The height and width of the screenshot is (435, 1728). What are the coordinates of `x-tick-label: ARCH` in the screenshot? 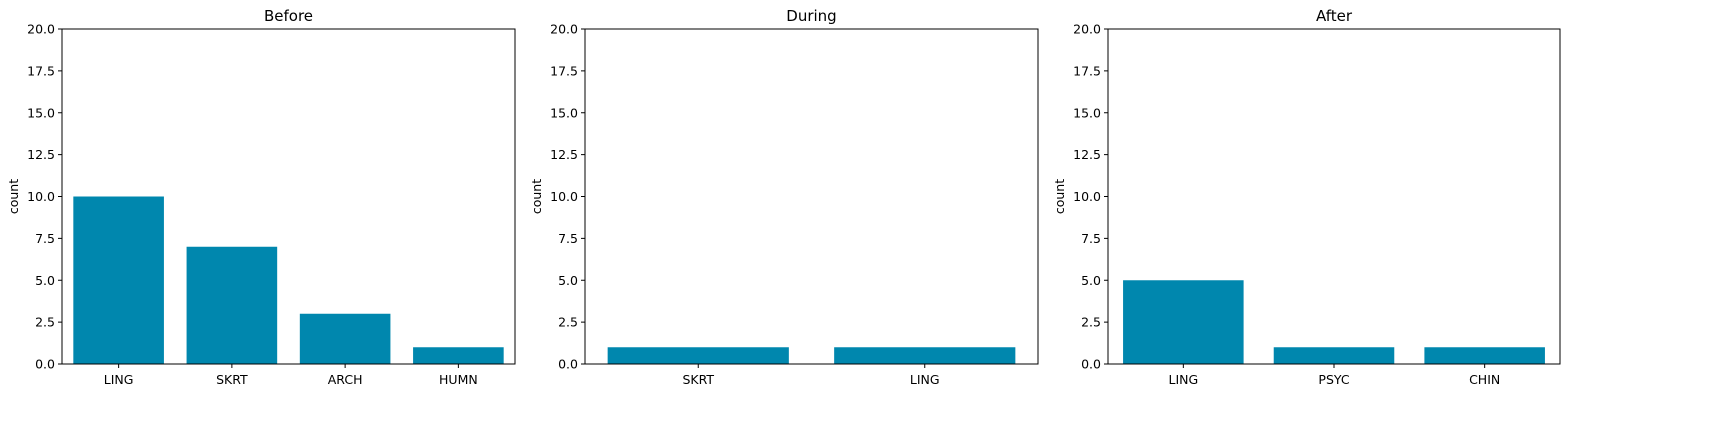 It's located at (345, 379).